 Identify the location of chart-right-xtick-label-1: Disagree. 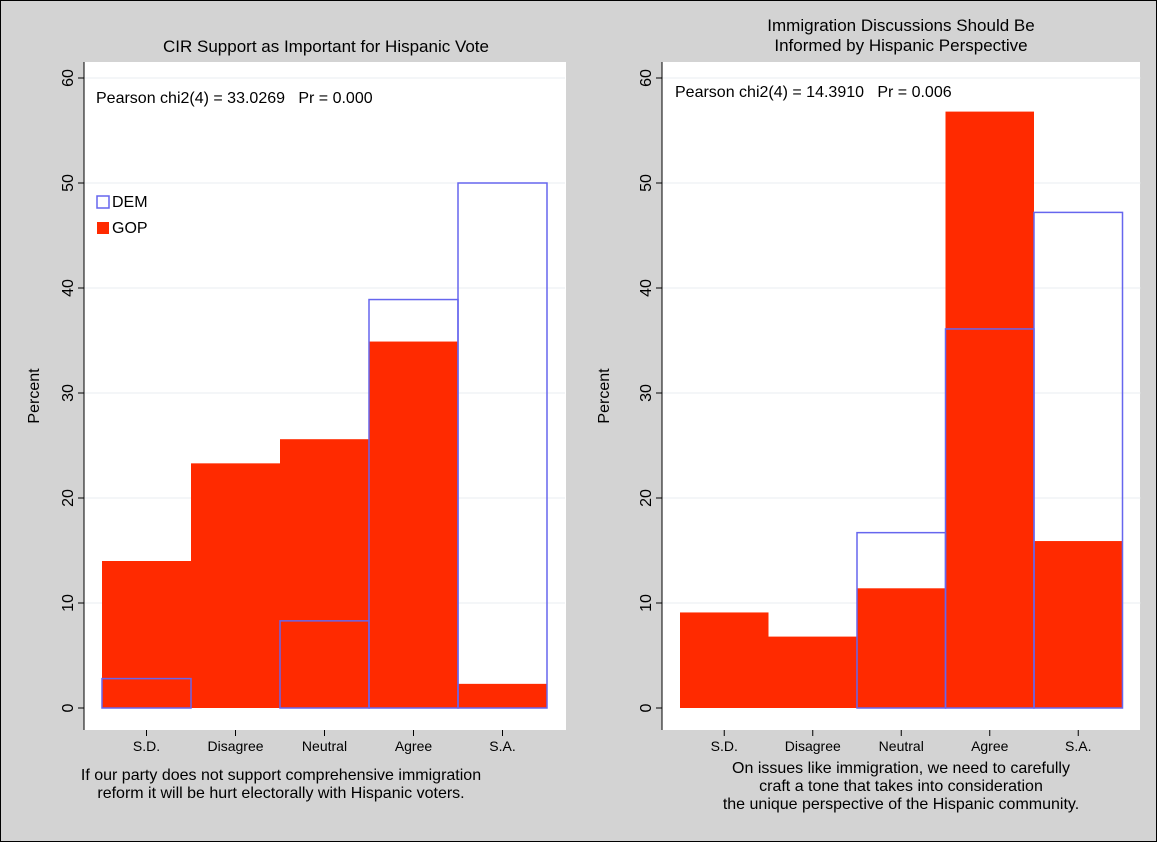
(813, 746).